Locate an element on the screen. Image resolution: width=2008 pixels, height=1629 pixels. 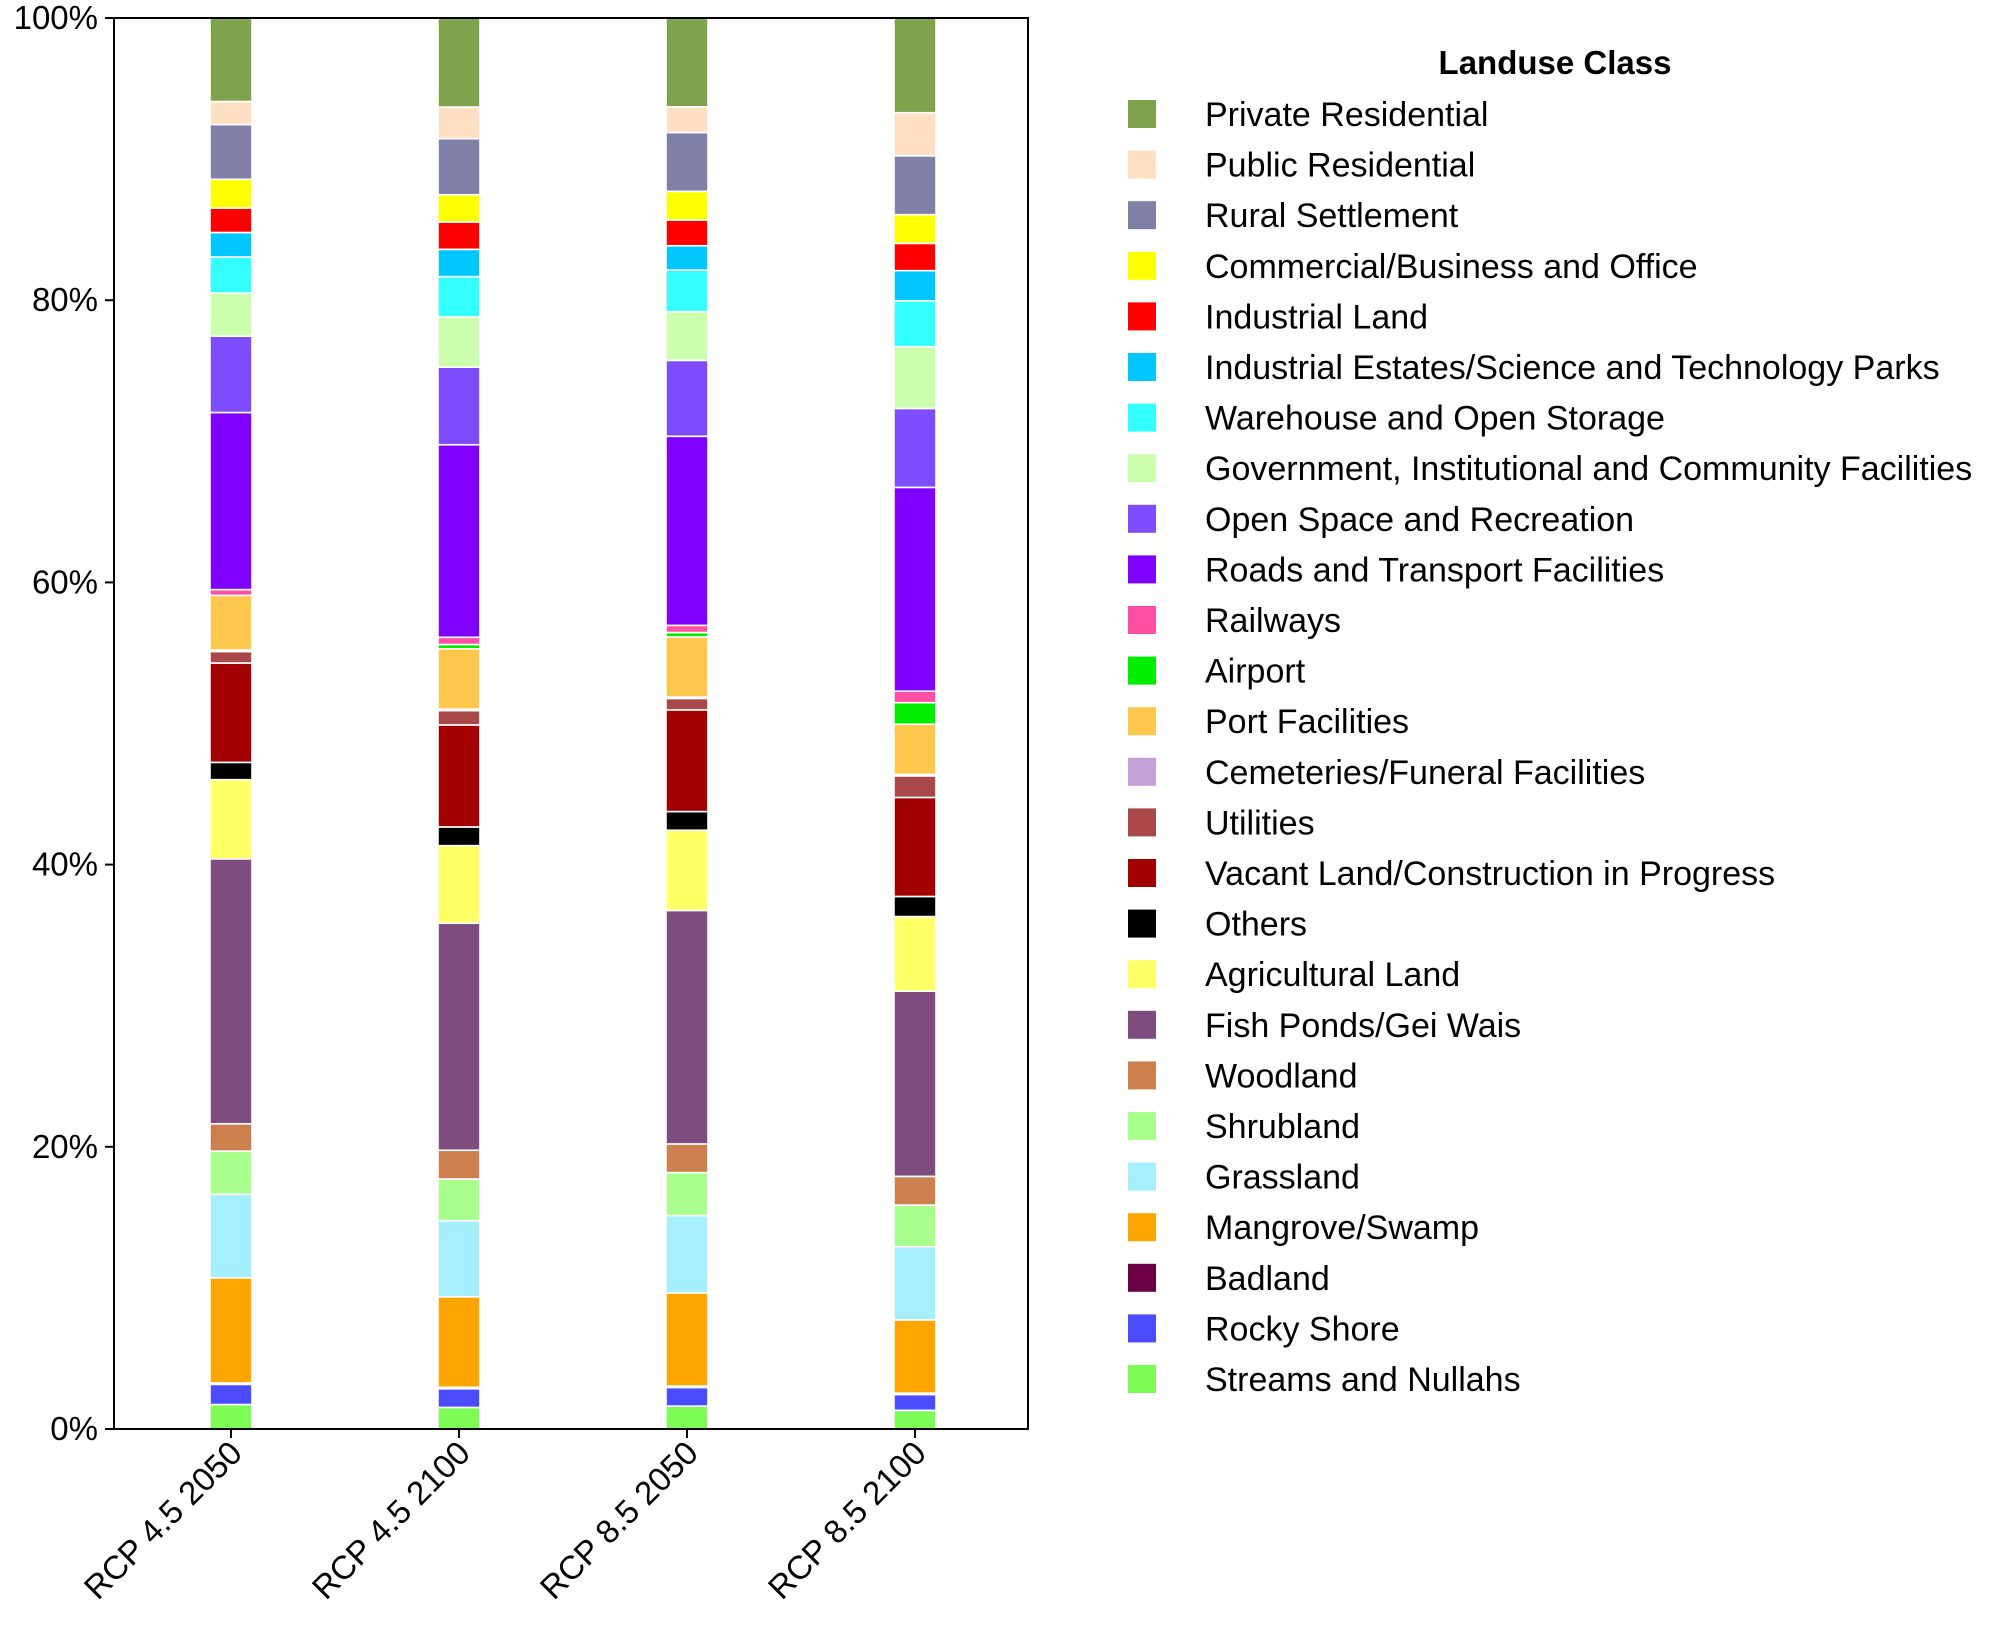
legend-label: Private Residential is located at coordinates (1346, 115).